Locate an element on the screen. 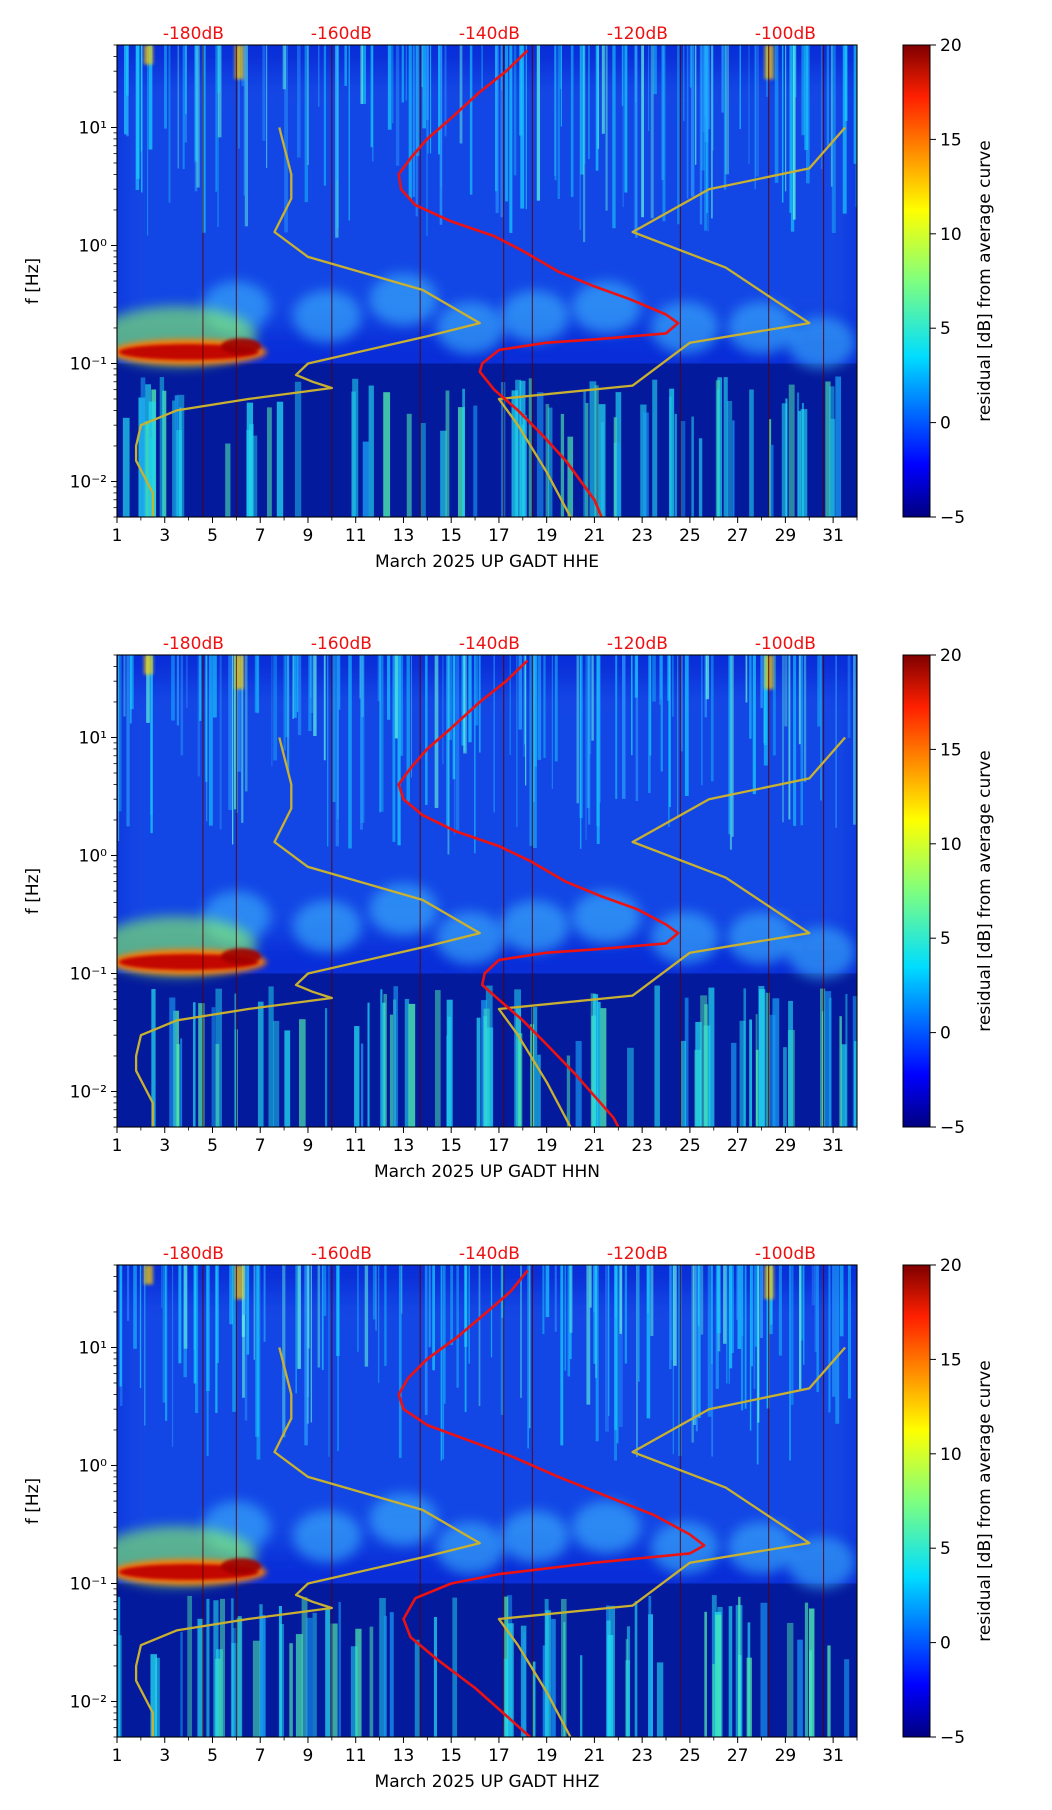 The height and width of the screenshot is (1810, 1052). db-scale-label: -180dB is located at coordinates (193, 1254).